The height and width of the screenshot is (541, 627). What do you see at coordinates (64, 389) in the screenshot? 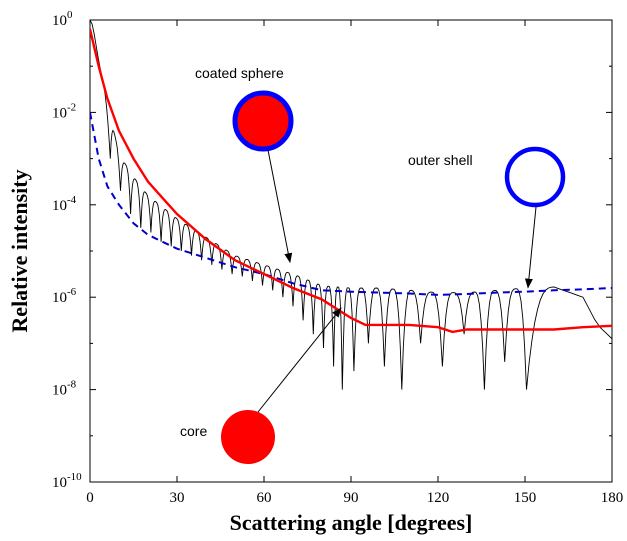
I see `y-tick-label: 10⁻⁸` at bounding box center [64, 389].